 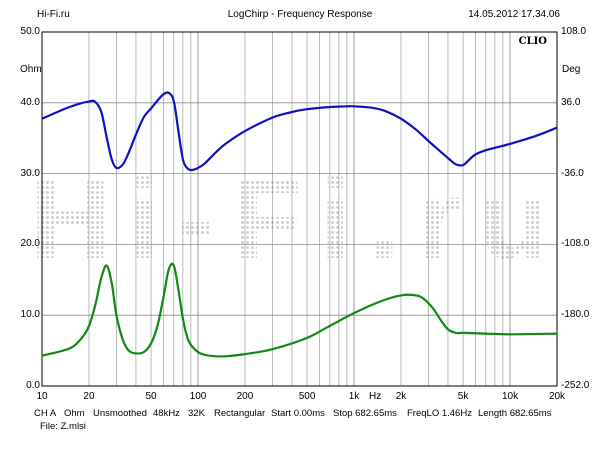 What do you see at coordinates (533, 41) in the screenshot?
I see `clio-logo: CLIO` at bounding box center [533, 41].